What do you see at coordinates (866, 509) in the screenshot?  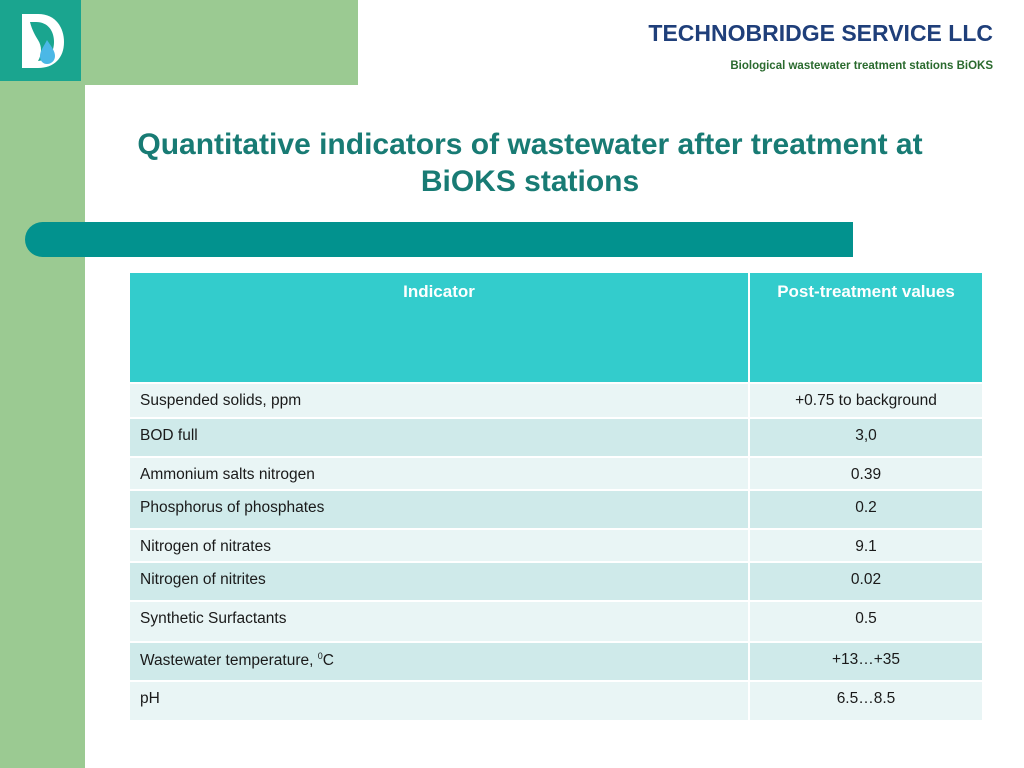 I see `value-cell: 0.2` at bounding box center [866, 509].